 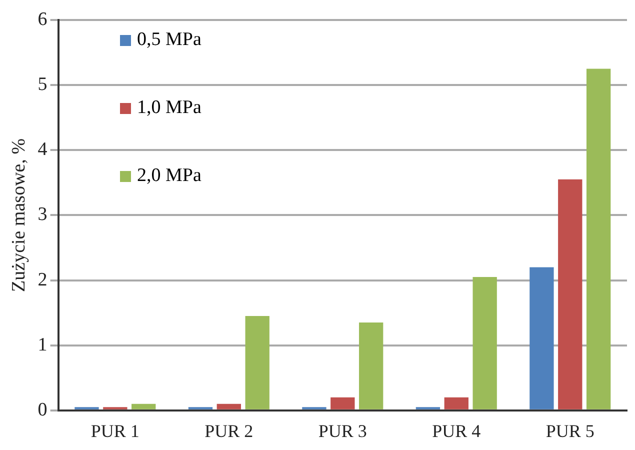 I want to click on legend-label: 0,5 MPa, so click(x=169, y=40).